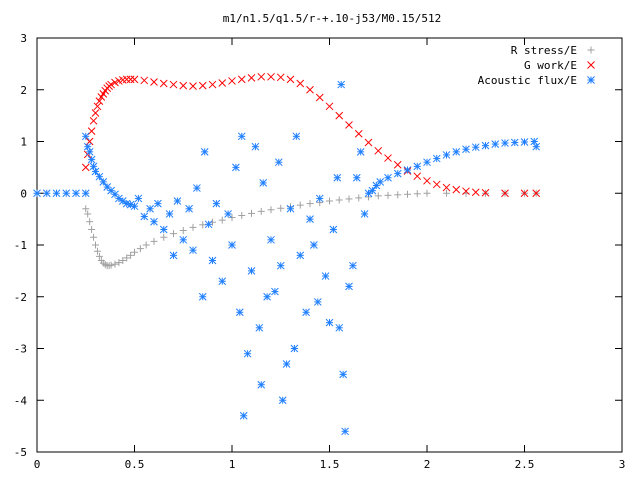 This screenshot has width=640, height=480. I want to click on x-tick-label: 1, so click(232, 464).